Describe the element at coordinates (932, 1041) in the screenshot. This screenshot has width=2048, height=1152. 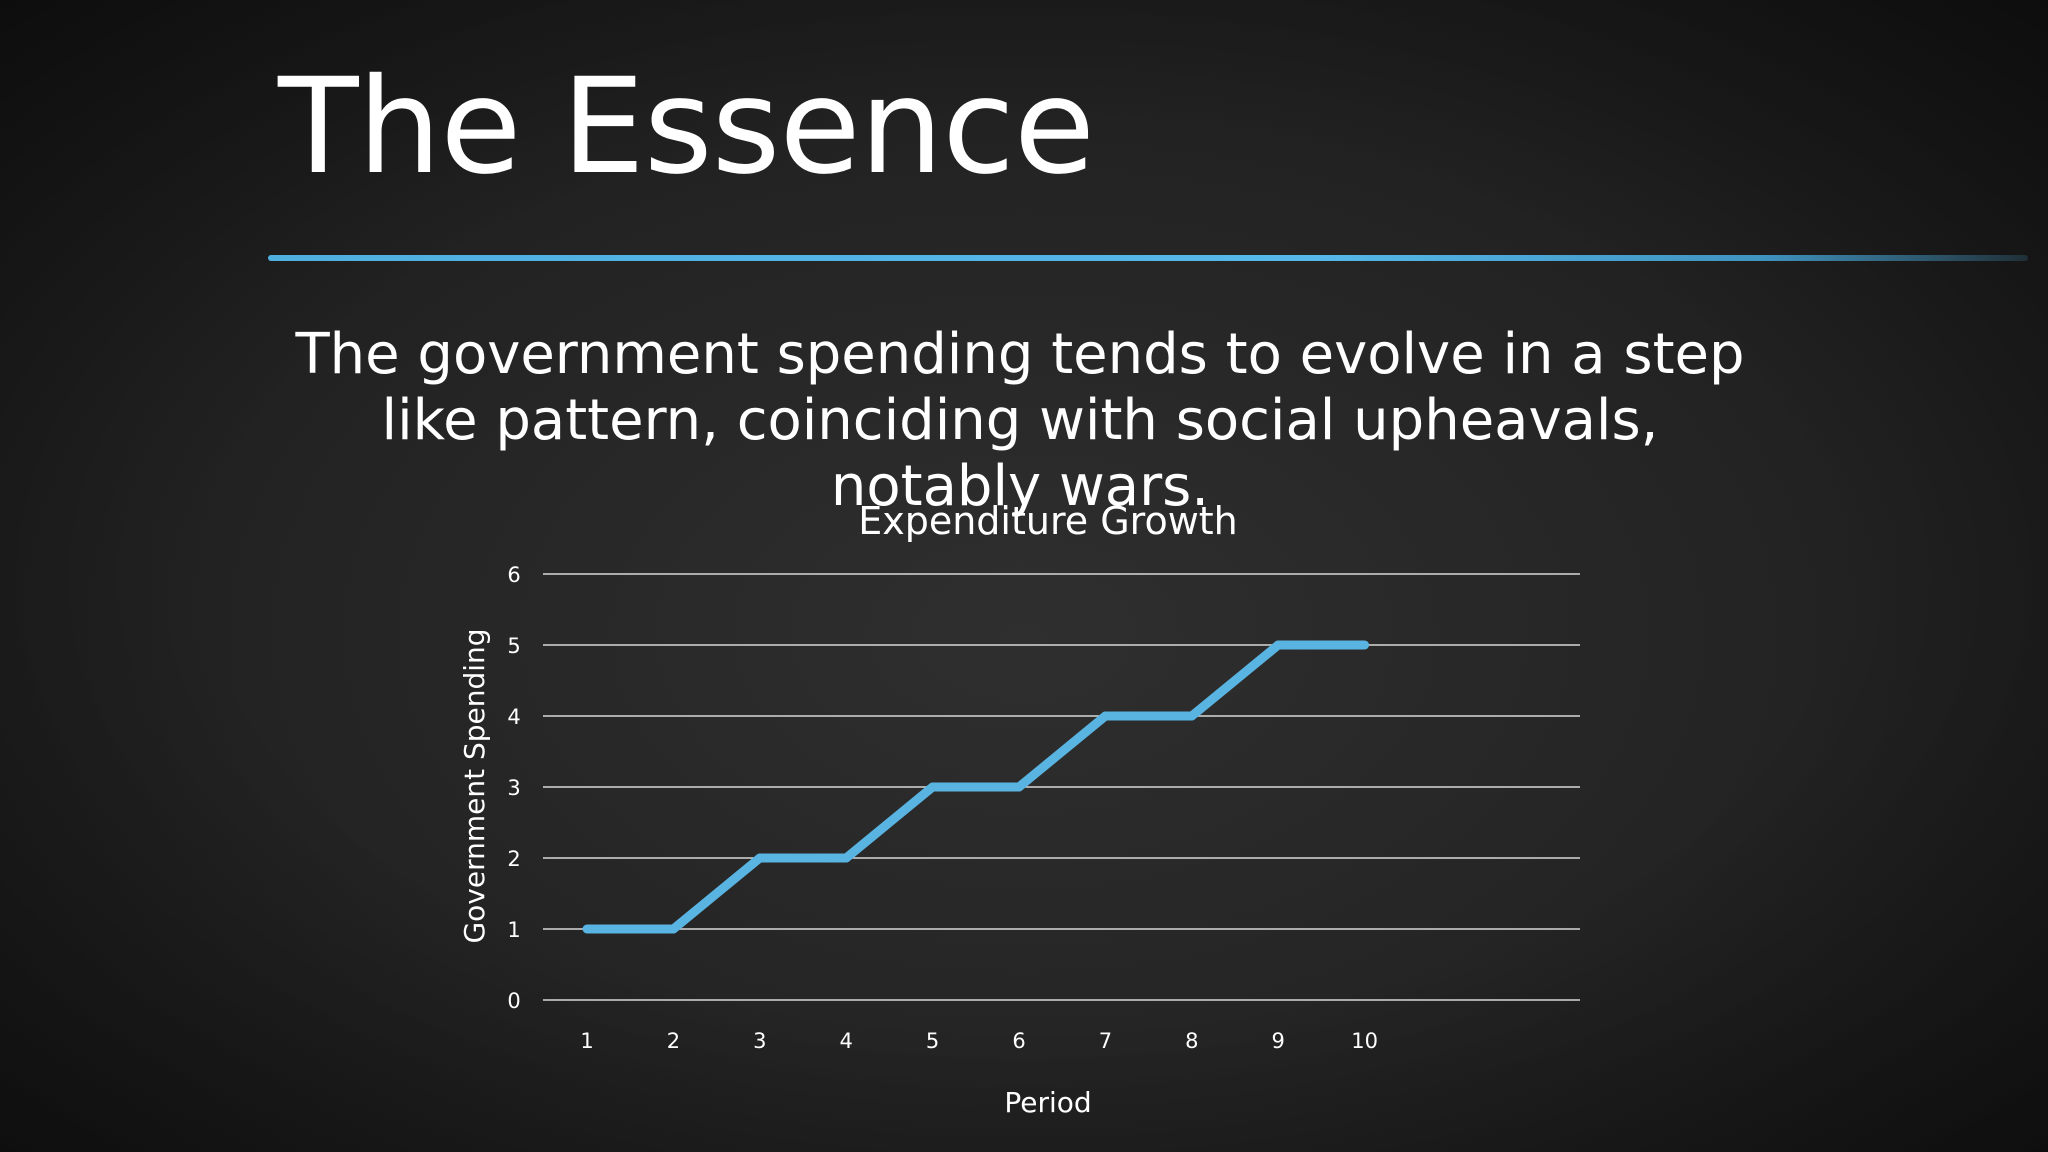
I see `x-tick-label: 5` at that location.